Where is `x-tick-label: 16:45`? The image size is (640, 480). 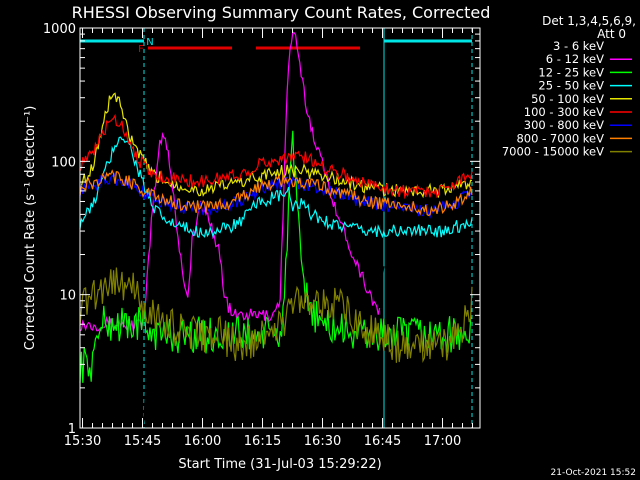 x-tick-label: 16:45 is located at coordinates (382, 441).